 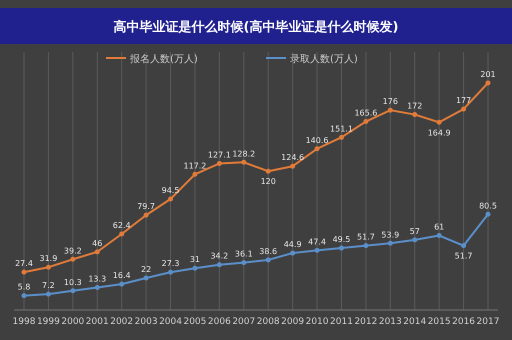 I want to click on data-label: 140.6, so click(x=317, y=140).